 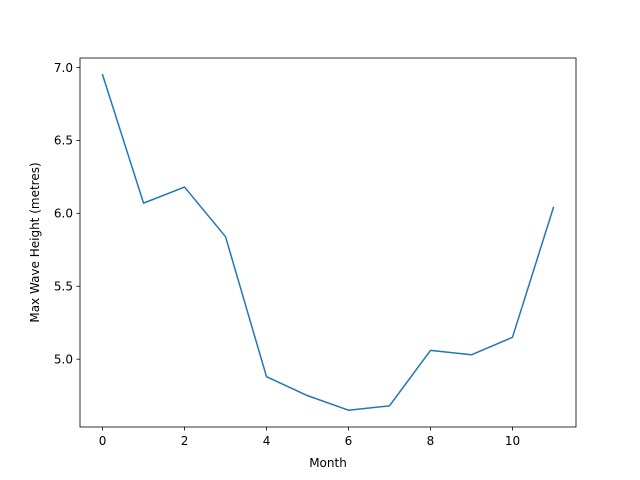 What do you see at coordinates (267, 441) in the screenshot?
I see `x-tick-label: 4` at bounding box center [267, 441].